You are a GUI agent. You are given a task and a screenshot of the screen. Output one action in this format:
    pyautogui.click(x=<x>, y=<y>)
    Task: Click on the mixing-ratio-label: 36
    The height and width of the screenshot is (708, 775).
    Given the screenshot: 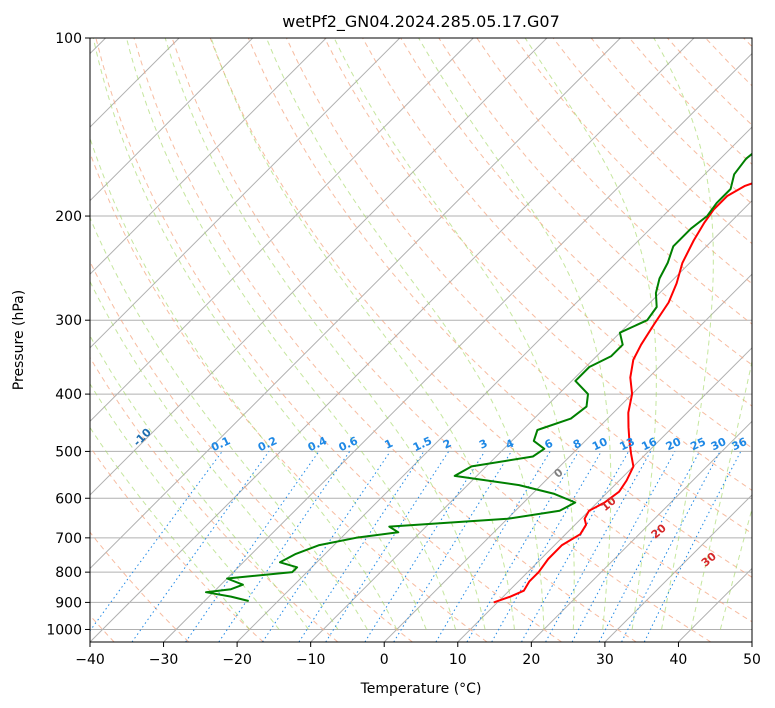 What is the action you would take?
    pyautogui.click(x=740, y=444)
    